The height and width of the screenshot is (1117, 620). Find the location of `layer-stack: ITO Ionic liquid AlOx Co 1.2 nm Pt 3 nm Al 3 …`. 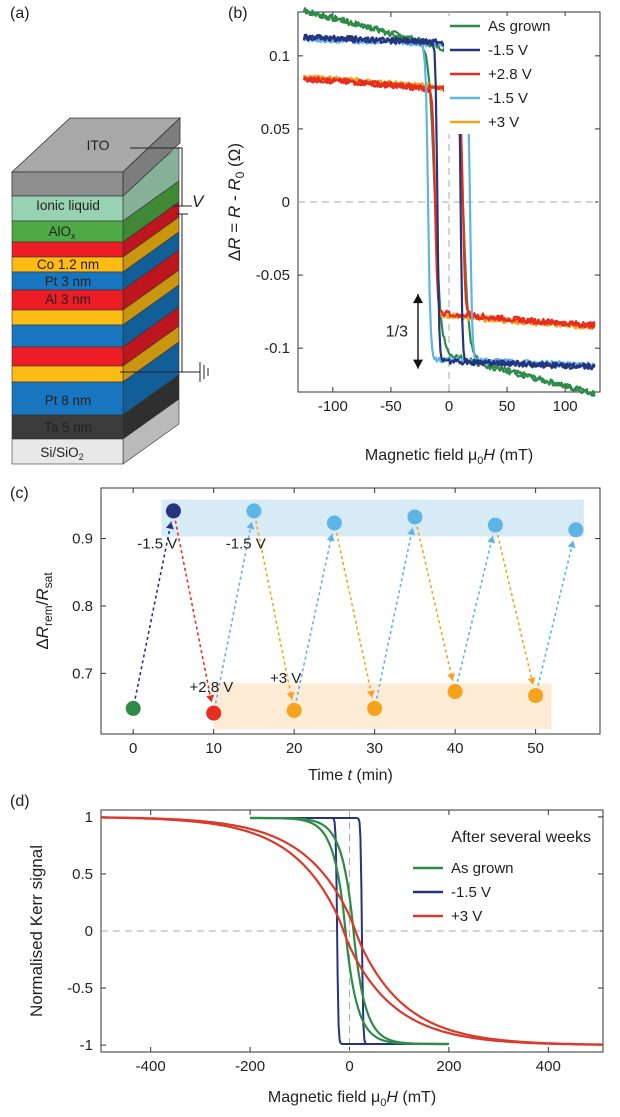

layer-stack: ITO Ionic liquid AlOx Co 1.2 nm Pt 3 nm Al 3 … is located at coordinates (96, 291).